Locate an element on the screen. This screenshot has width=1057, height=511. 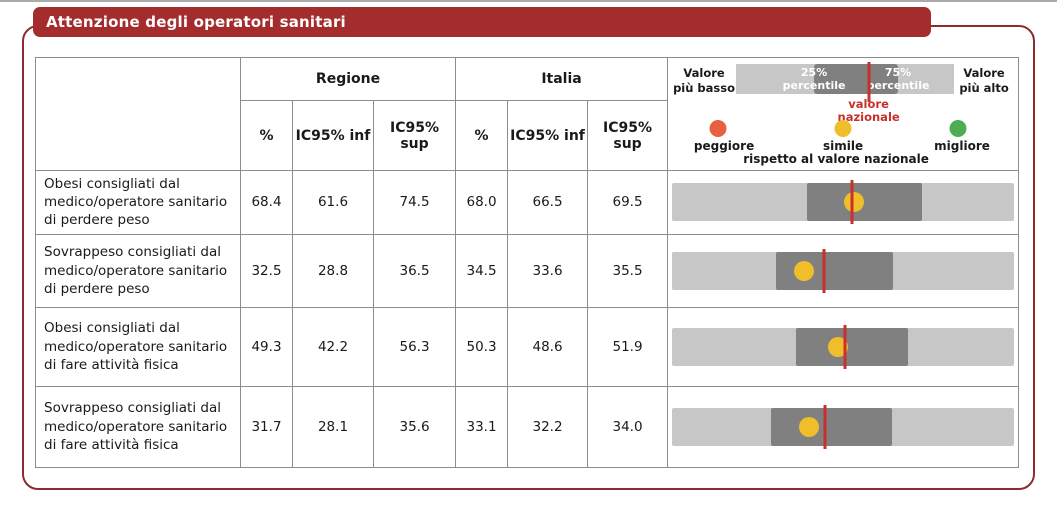
cell-regione-ic-inf: 61.6 is located at coordinates (333, 202).